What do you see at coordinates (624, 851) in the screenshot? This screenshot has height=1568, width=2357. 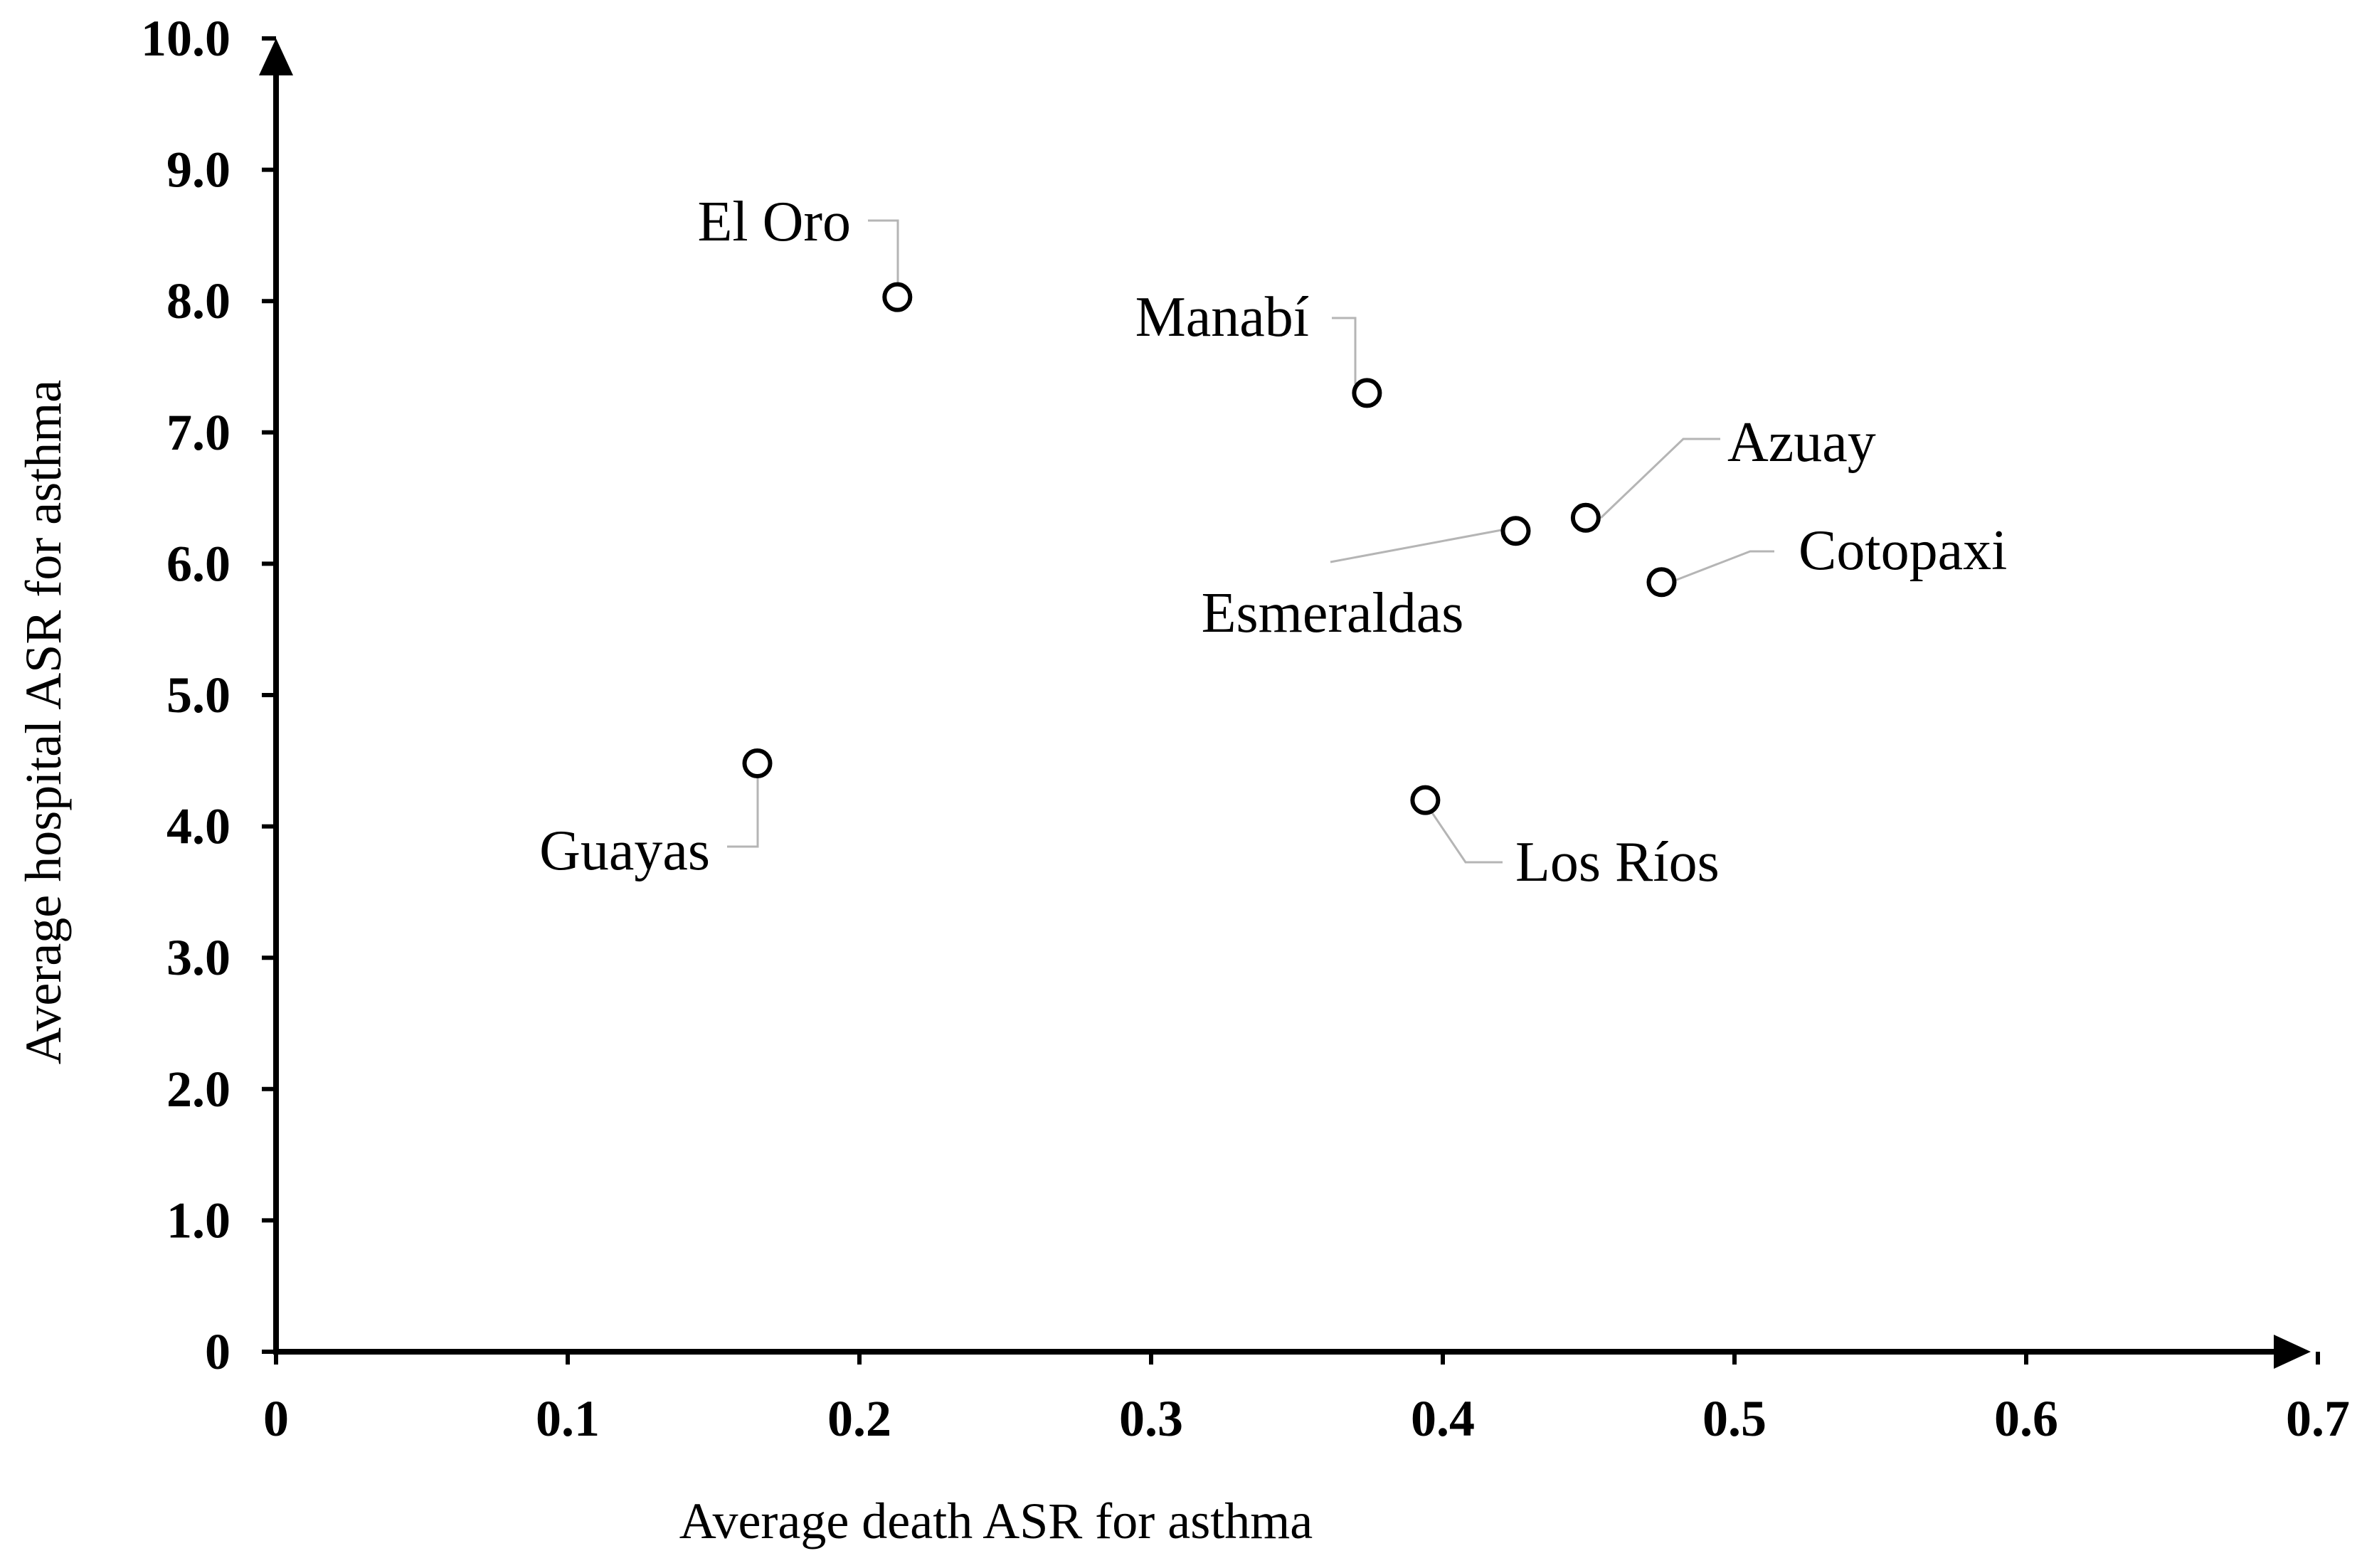 I see `point-label-guayas: Guayas` at bounding box center [624, 851].